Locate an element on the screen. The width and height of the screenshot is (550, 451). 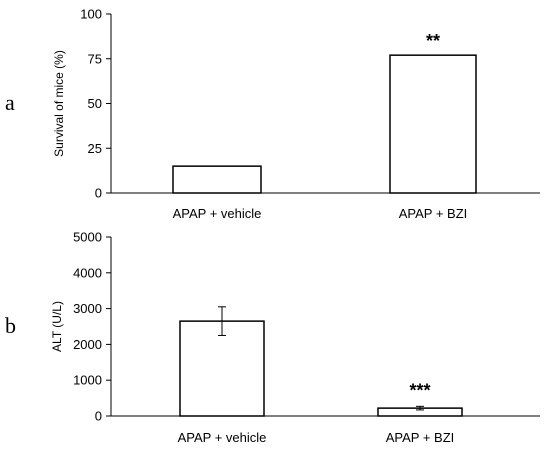
significance-label-a-1: ** is located at coordinates (433, 41).